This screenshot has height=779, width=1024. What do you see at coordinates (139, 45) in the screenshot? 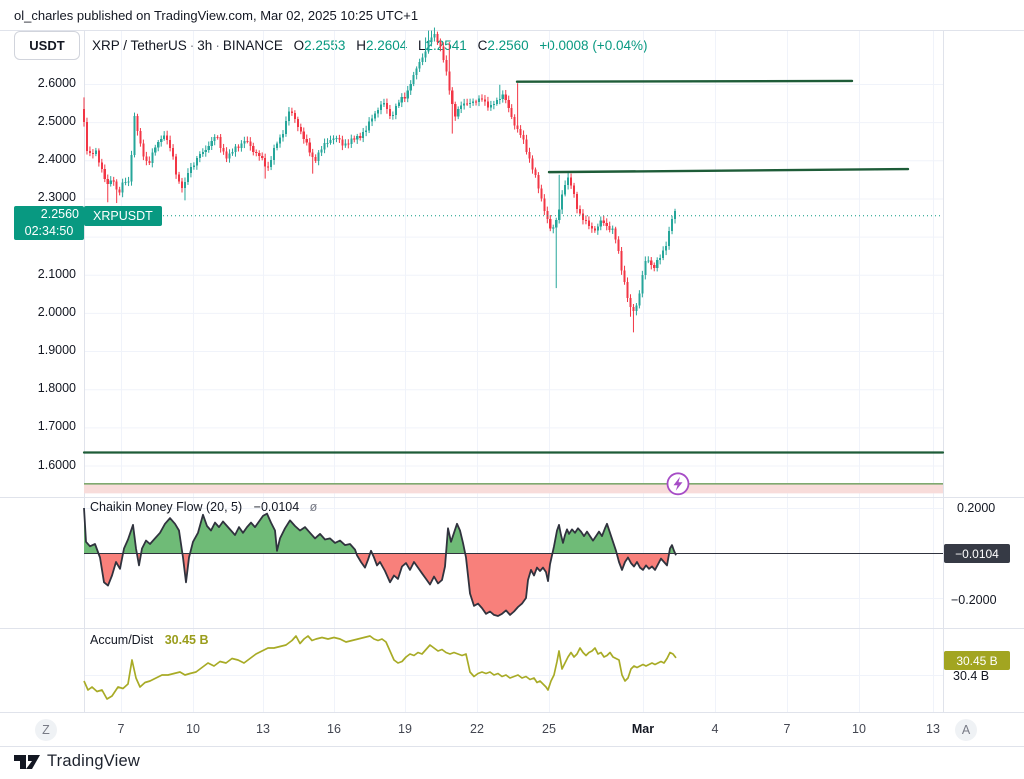
I see `legend-symbol: XRP / TetherUS` at bounding box center [139, 45].